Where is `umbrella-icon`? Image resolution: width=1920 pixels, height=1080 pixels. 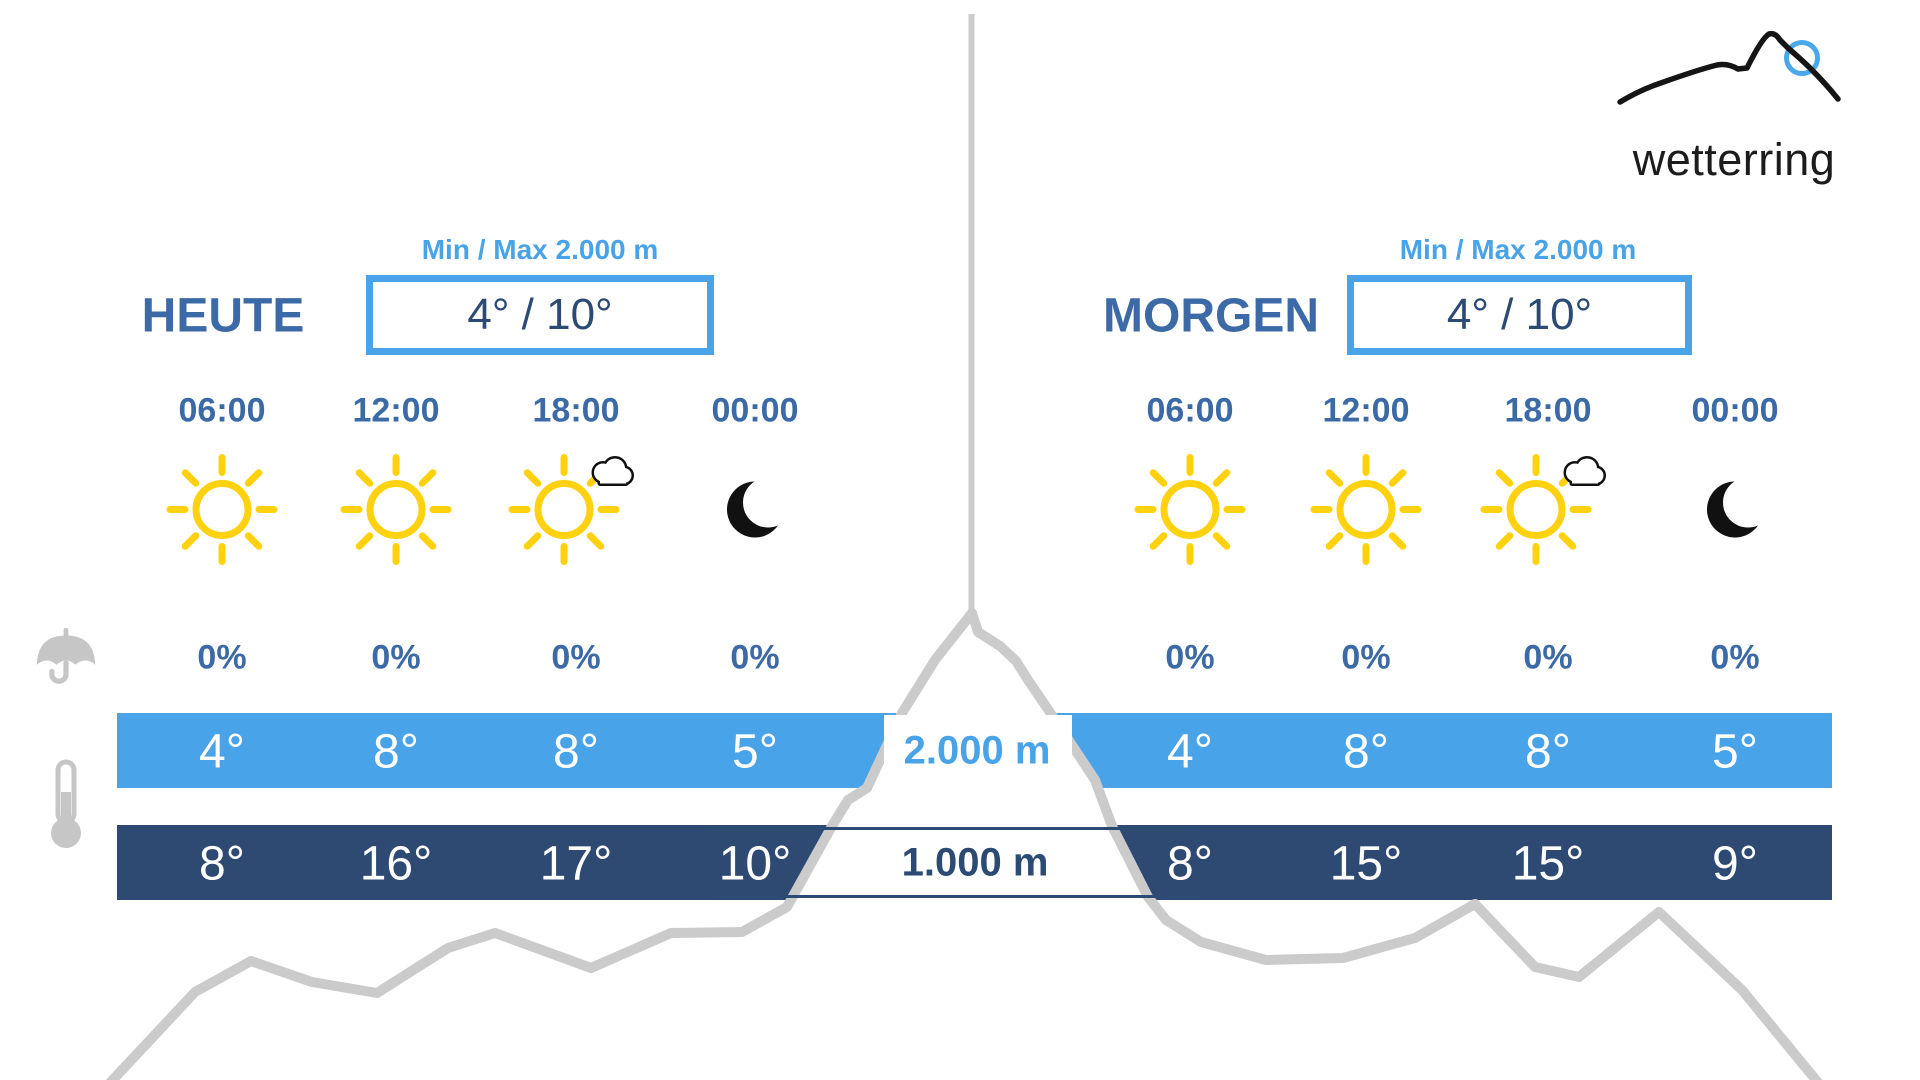 umbrella-icon is located at coordinates (66, 656).